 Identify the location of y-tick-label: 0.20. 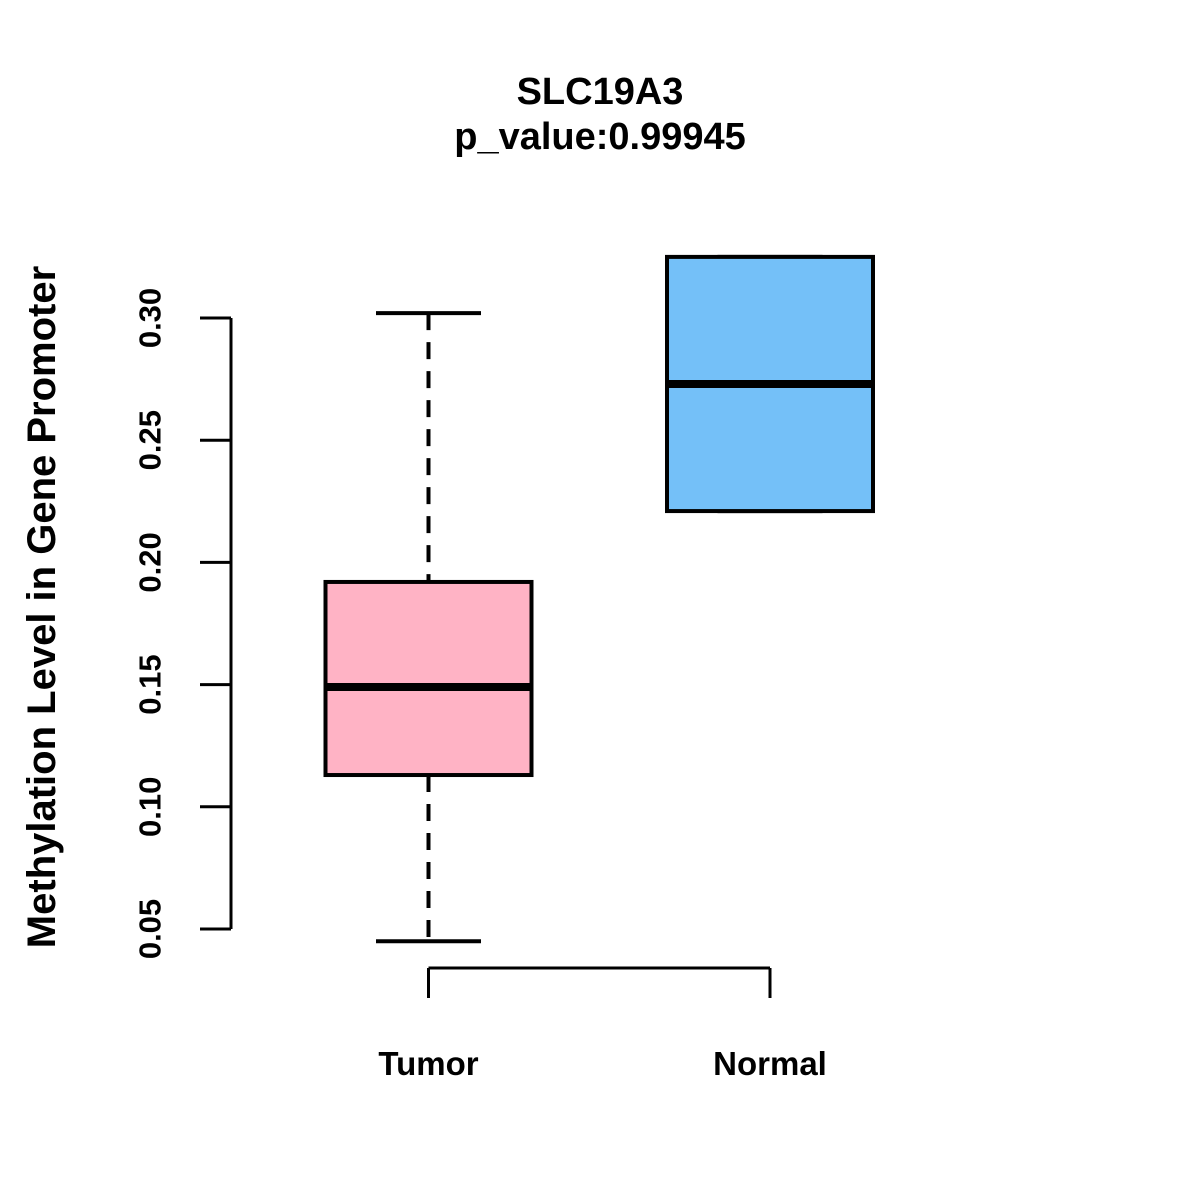
(150, 562).